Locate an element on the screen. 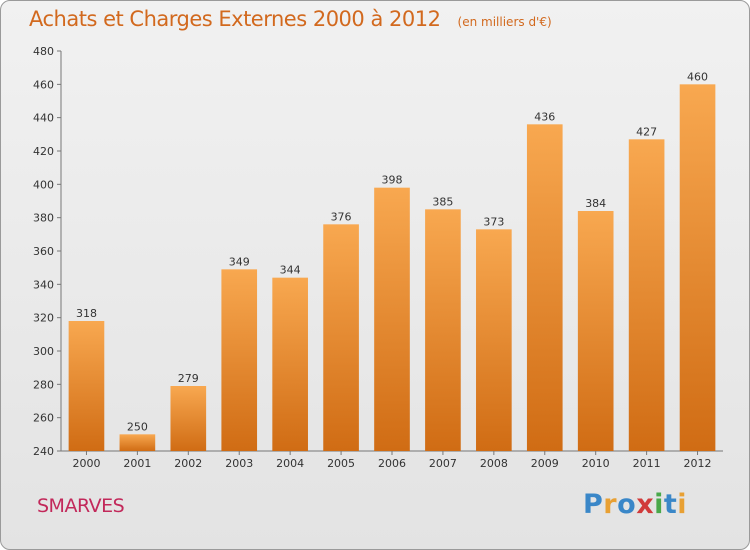 This screenshot has height=550, width=750. y-tick-label: 280 is located at coordinates (43, 384).